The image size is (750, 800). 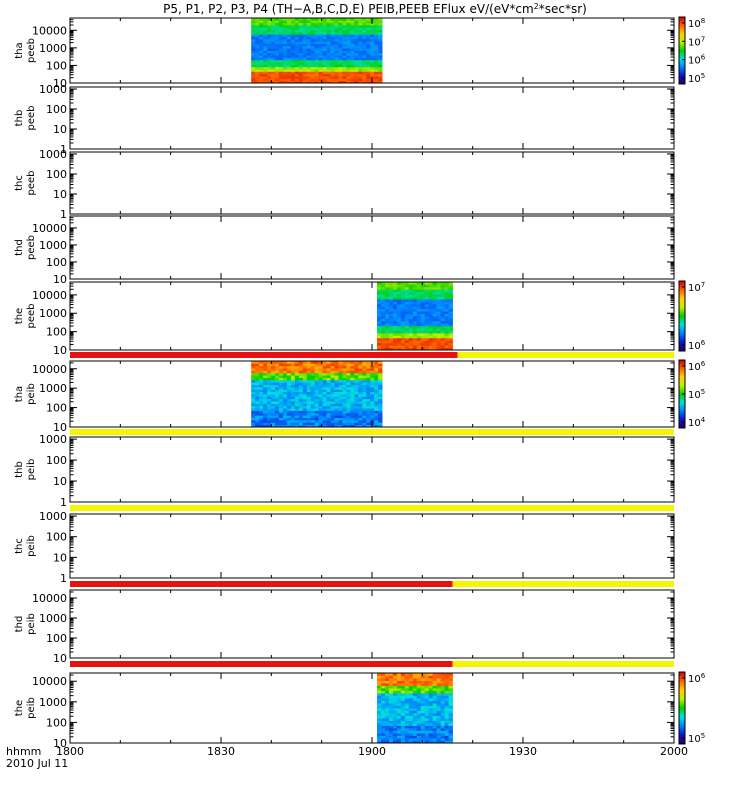 What do you see at coordinates (37, 763) in the screenshot?
I see `x-axis-date-label: 2010 Jul 11` at bounding box center [37, 763].